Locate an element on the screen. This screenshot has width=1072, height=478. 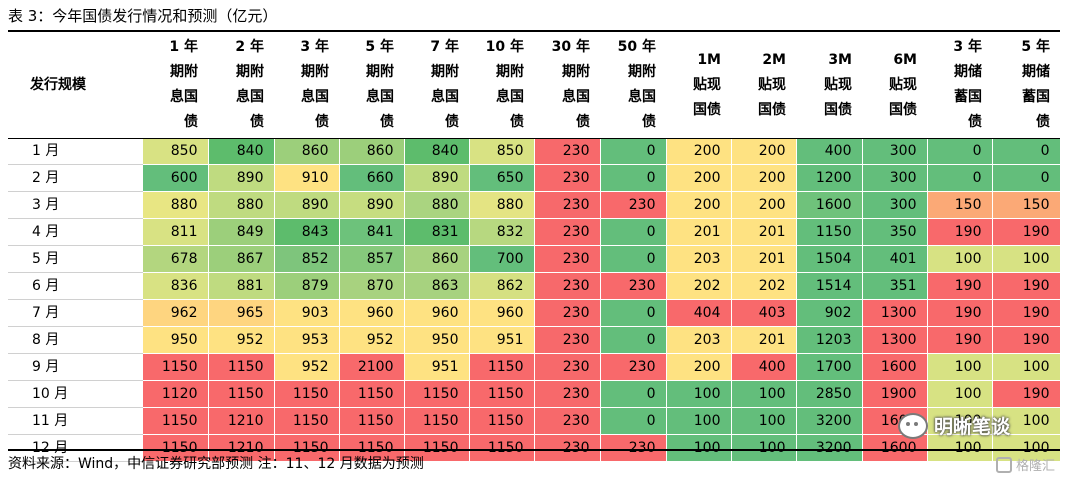
value-cell: 400 is located at coordinates (829, 151).